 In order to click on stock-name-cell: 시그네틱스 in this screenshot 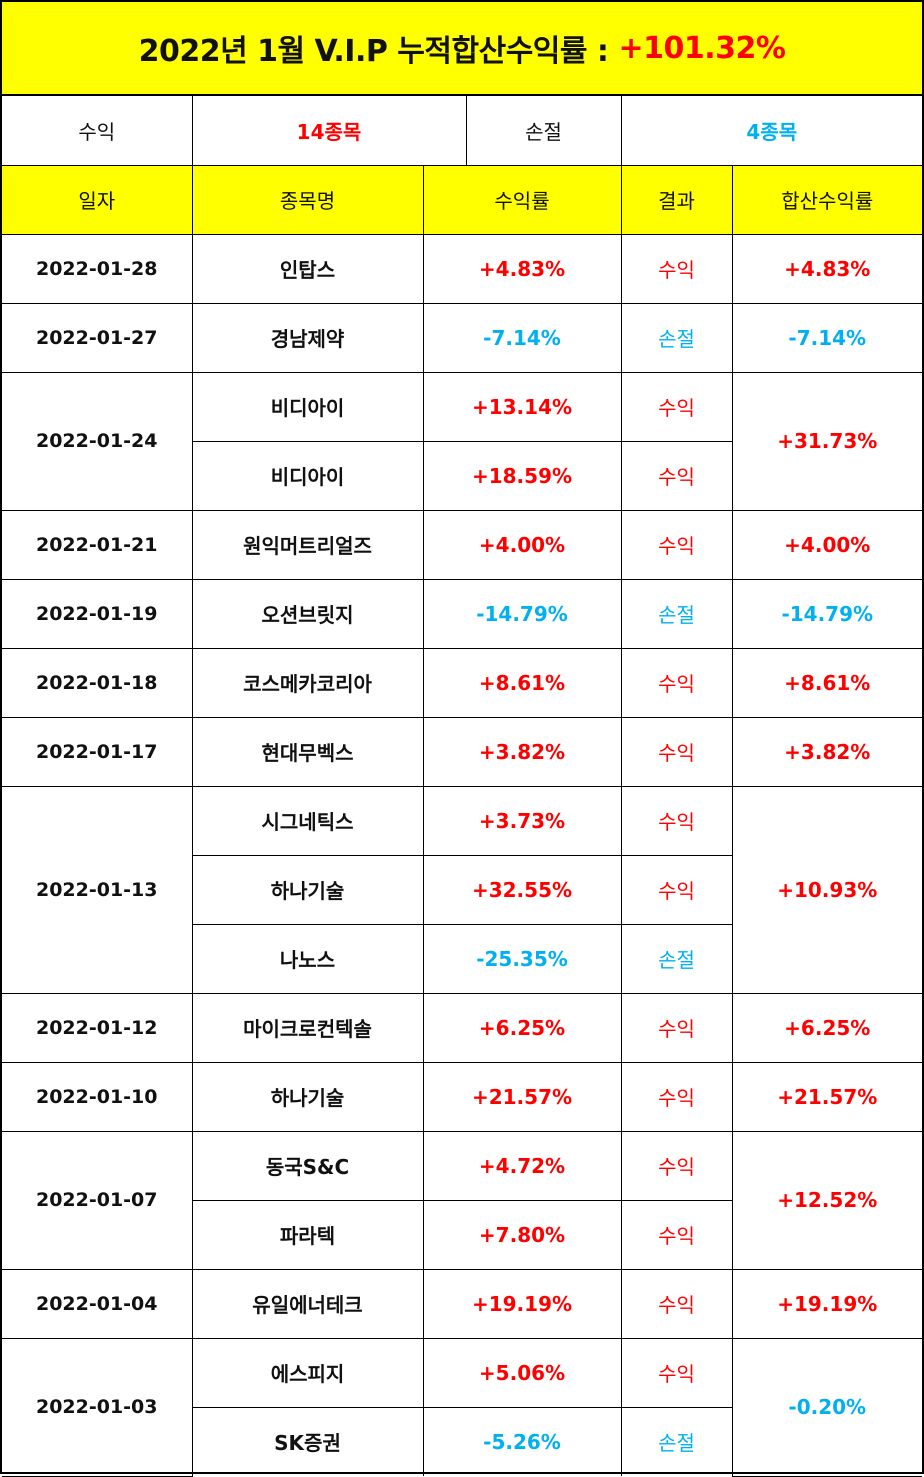, I will do `click(307, 820)`.